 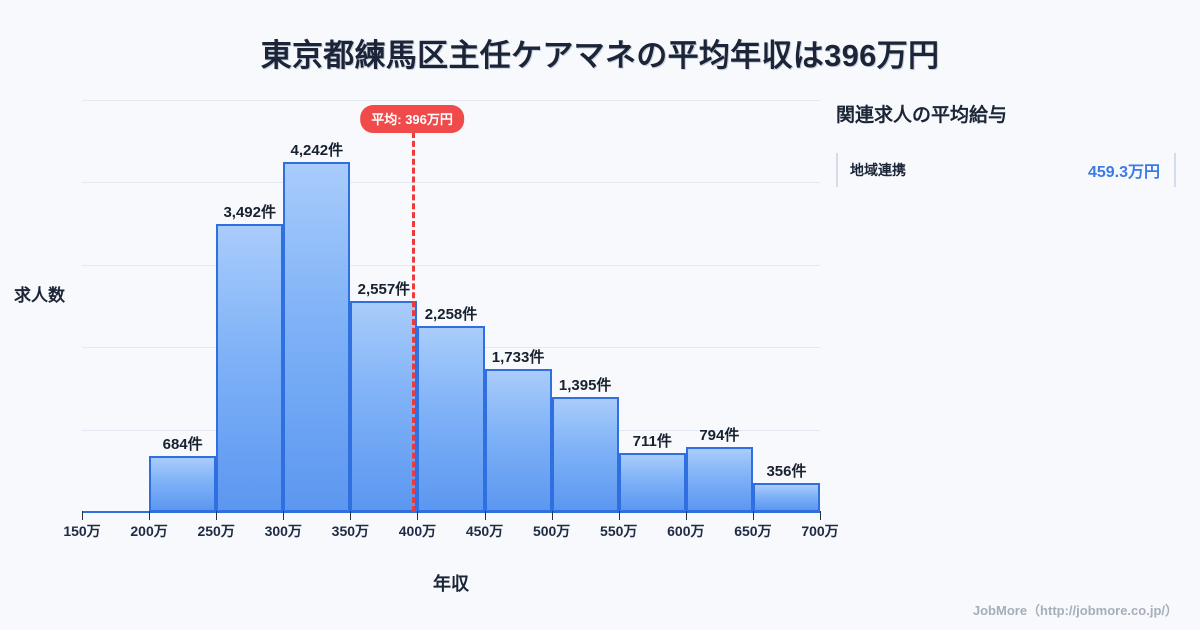 I want to click on x-axis-tick-label: 500万, so click(x=551, y=531).